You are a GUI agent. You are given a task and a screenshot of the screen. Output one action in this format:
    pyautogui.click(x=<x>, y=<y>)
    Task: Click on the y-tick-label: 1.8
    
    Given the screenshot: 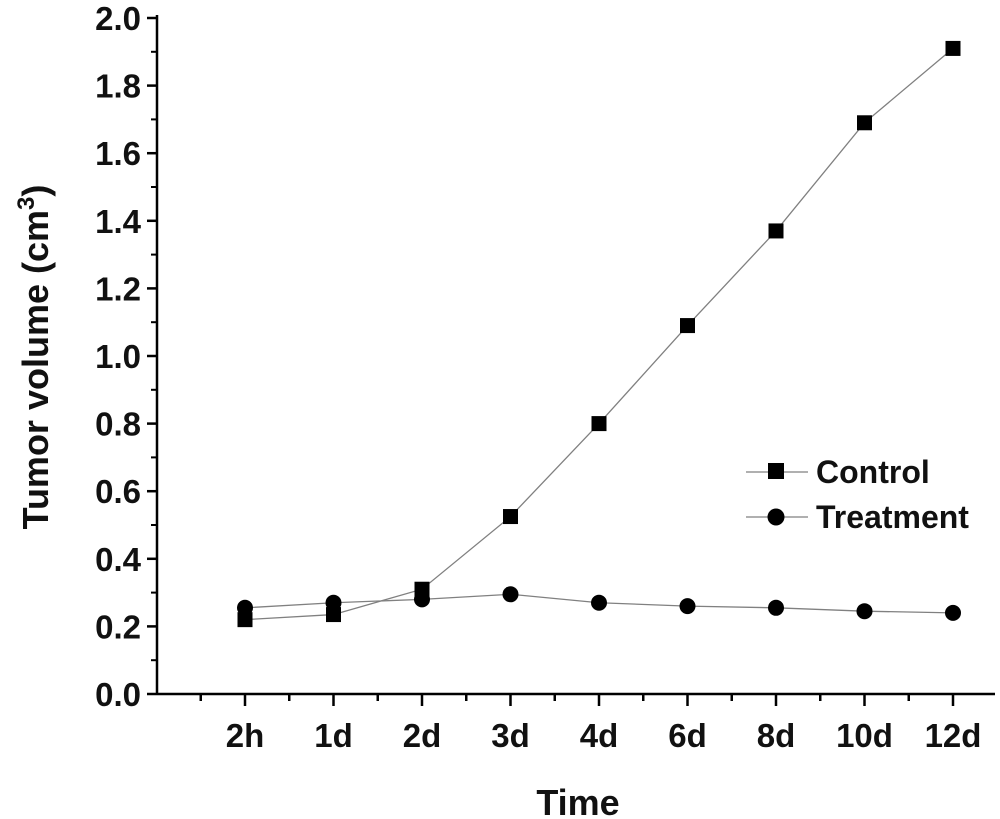 What is the action you would take?
    pyautogui.click(x=118, y=86)
    